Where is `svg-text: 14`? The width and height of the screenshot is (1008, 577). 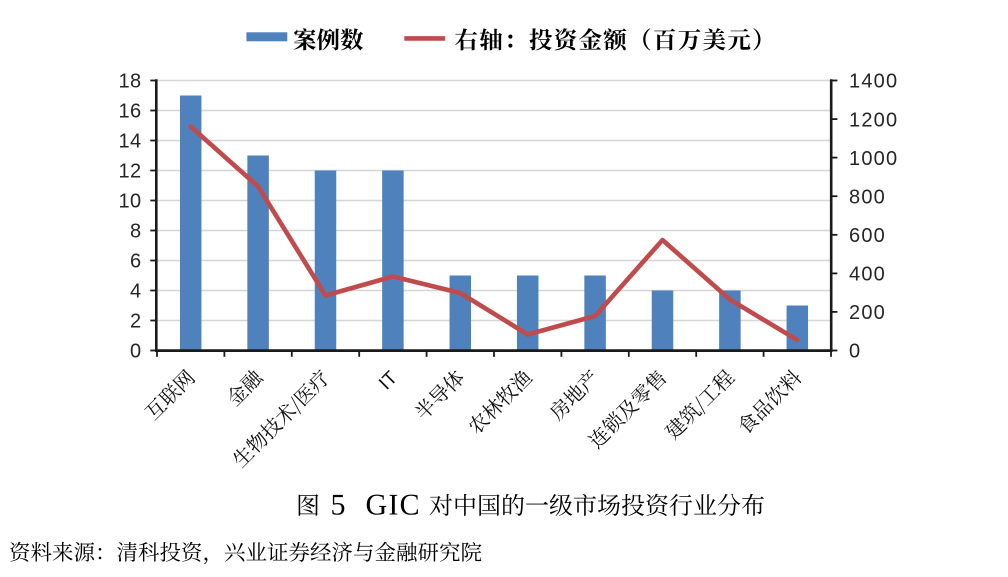 svg-text: 14 is located at coordinates (129, 142).